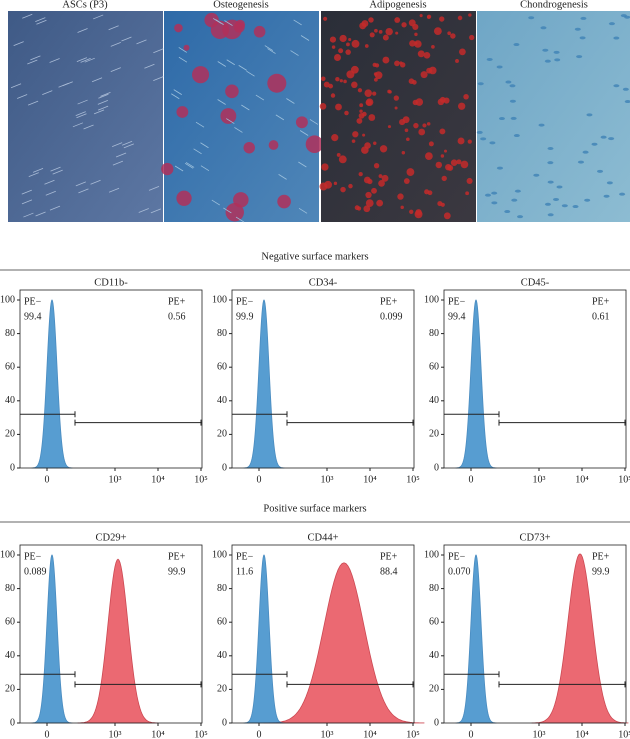  What do you see at coordinates (389, 571) in the screenshot?
I see `gate-value: 88.4` at bounding box center [389, 571].